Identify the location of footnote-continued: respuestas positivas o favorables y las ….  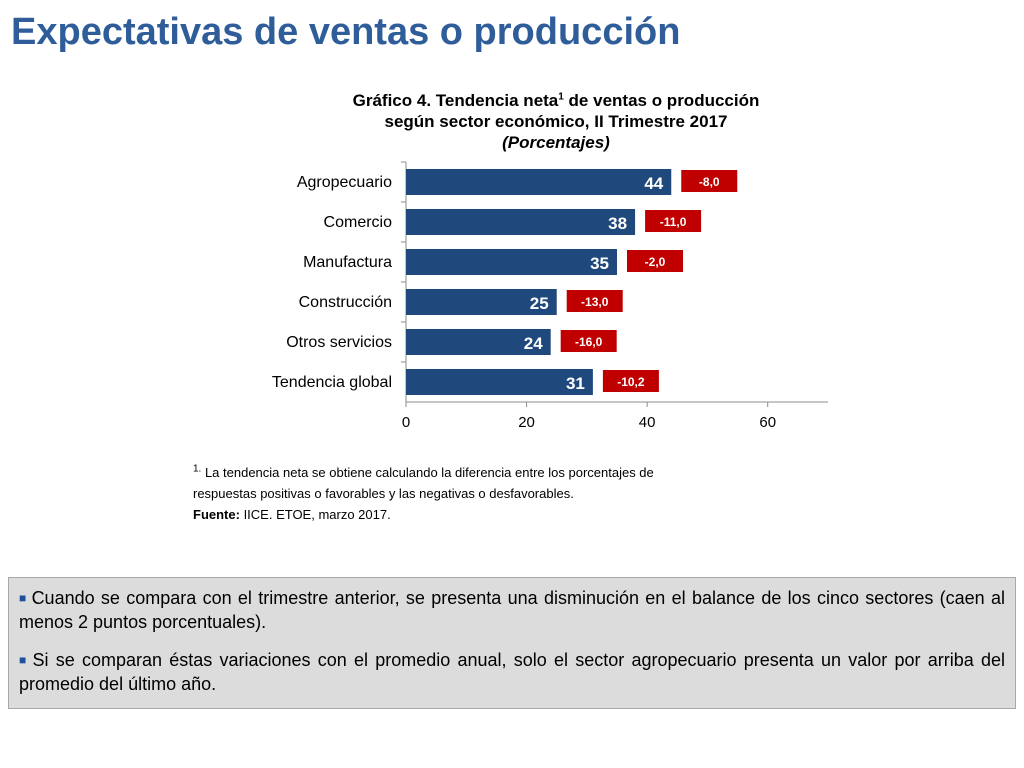
(383, 493).